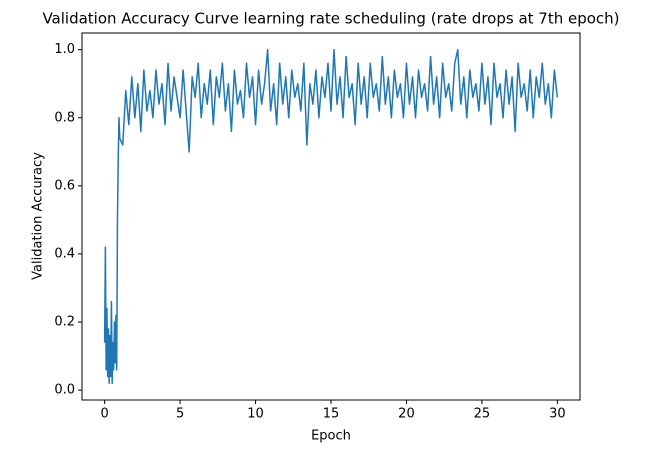 The height and width of the screenshot is (453, 661). I want to click on y-axis-label: Validation Accuracy, so click(38, 216).